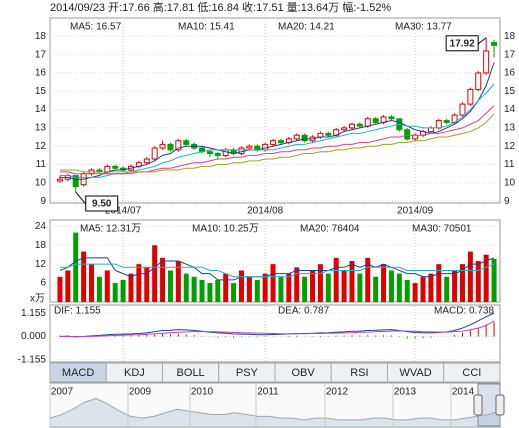 The width and height of the screenshot is (519, 428). Describe the element at coordinates (423, 27) in the screenshot. I see `ma-label: MA30: 13.77` at that location.